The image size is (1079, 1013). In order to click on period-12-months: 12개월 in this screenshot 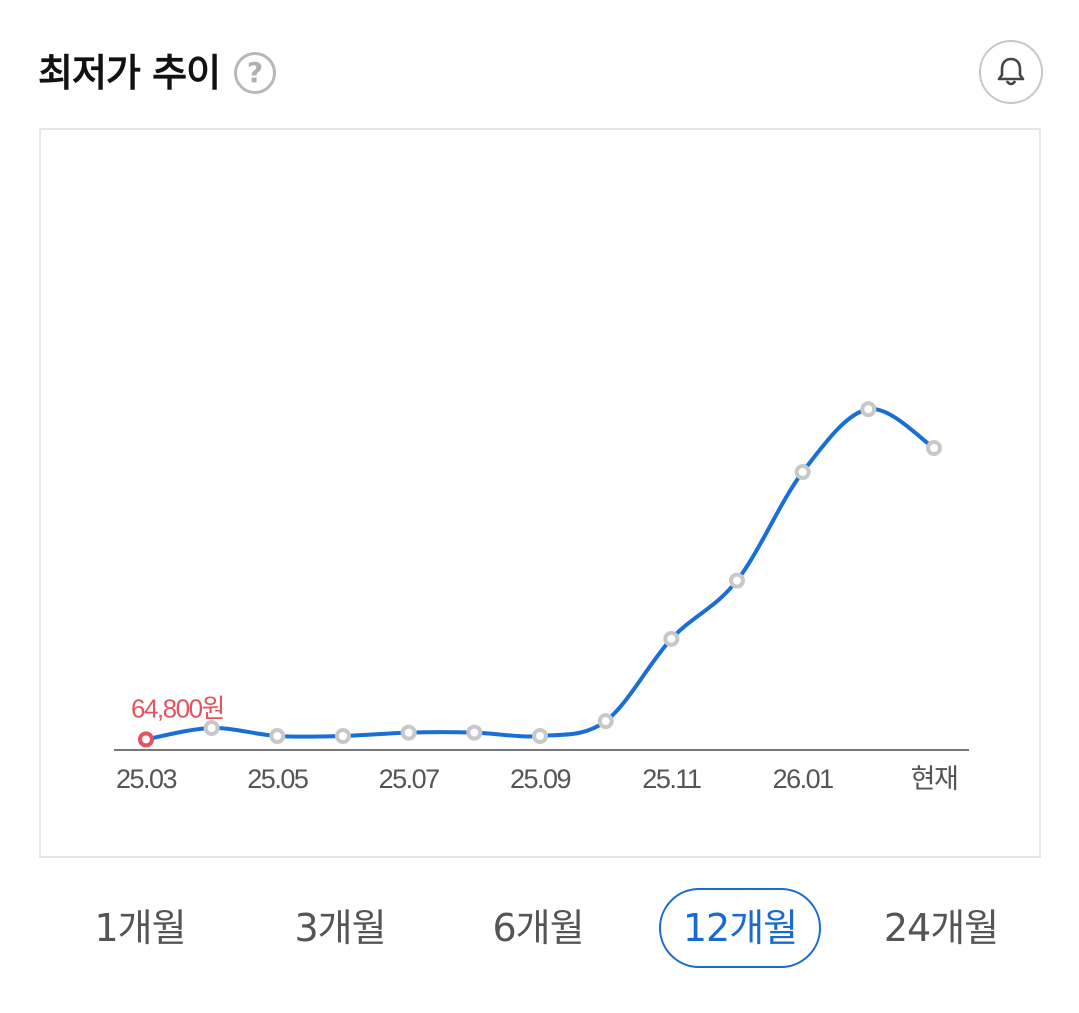, I will do `click(740, 928)`.